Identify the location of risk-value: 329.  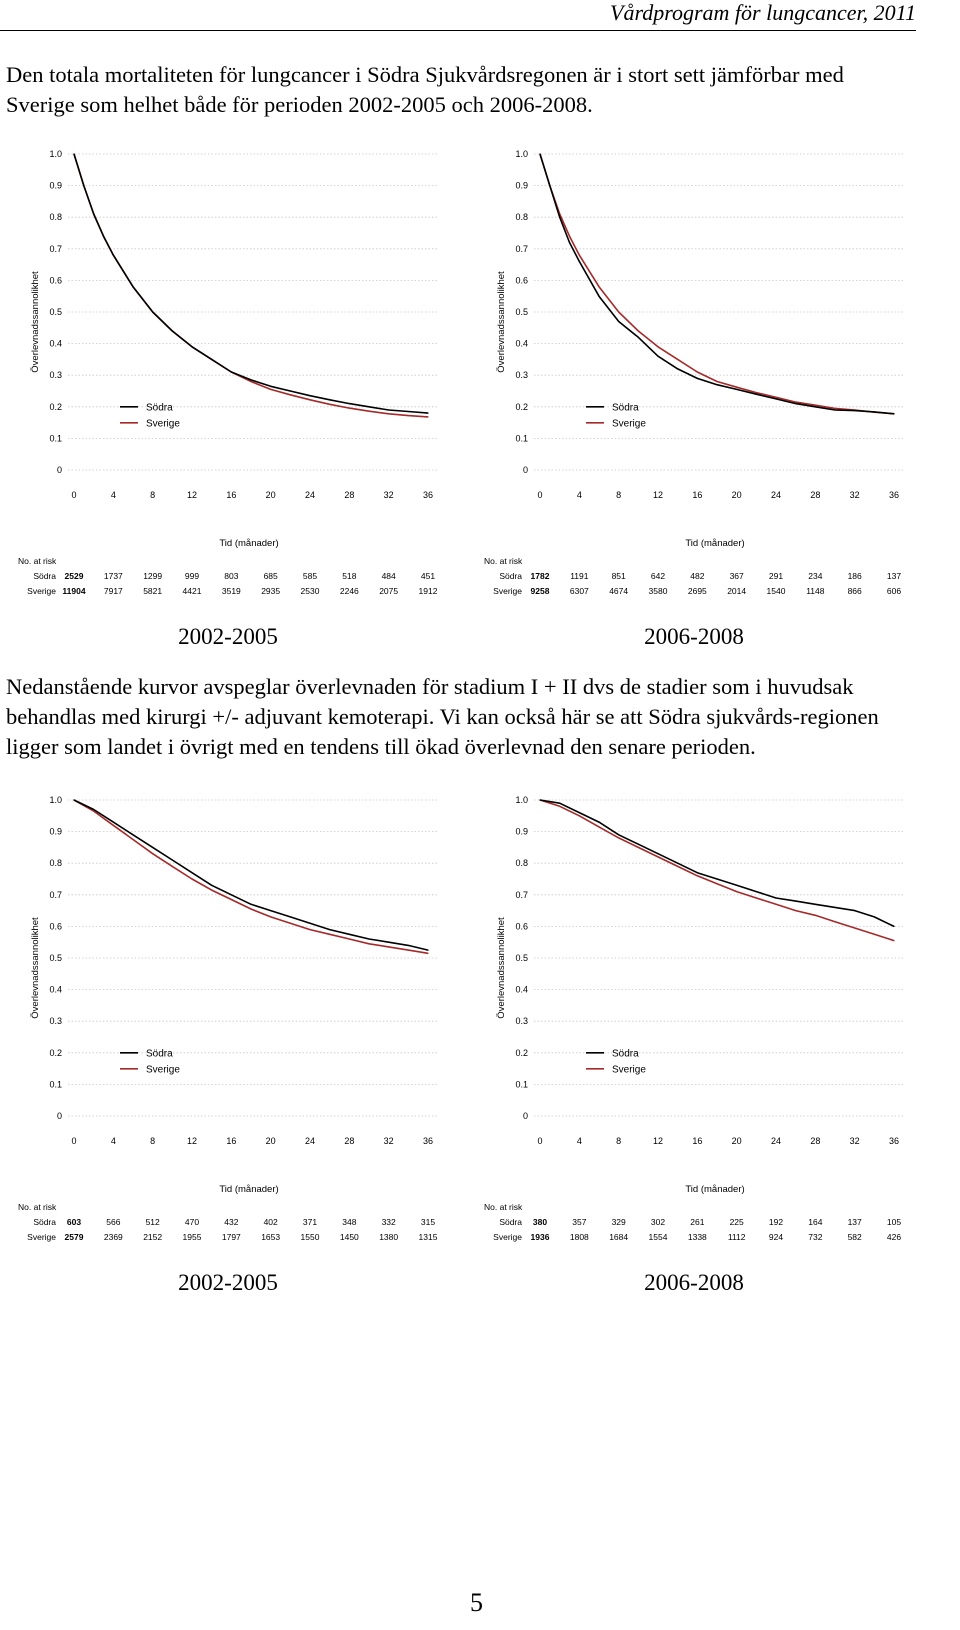
(619, 1222).